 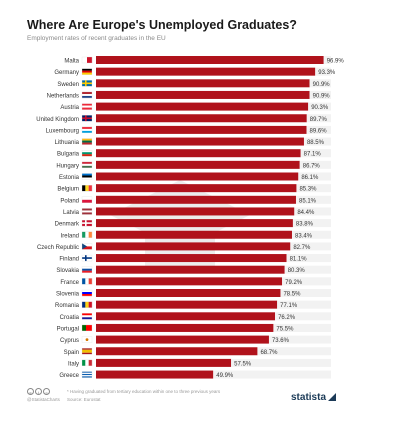 What do you see at coordinates (195, 176) in the screenshot?
I see `chart-row: Estonia 86.1%` at bounding box center [195, 176].